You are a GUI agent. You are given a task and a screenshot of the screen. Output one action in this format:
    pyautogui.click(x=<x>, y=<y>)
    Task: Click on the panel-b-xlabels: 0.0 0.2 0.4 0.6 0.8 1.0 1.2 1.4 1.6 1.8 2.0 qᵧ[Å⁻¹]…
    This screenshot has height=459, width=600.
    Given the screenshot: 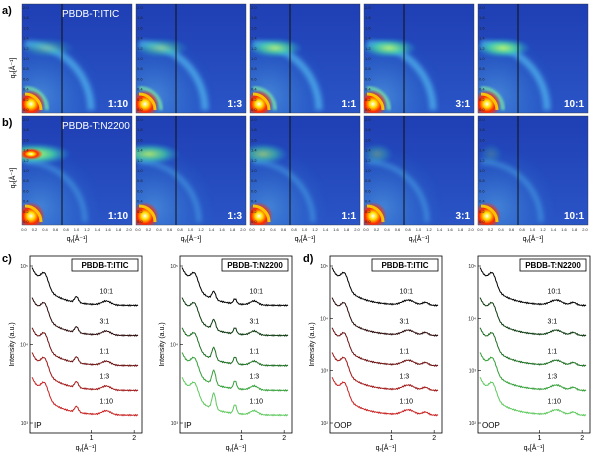 What is the action you would take?
    pyautogui.click(x=304, y=235)
    